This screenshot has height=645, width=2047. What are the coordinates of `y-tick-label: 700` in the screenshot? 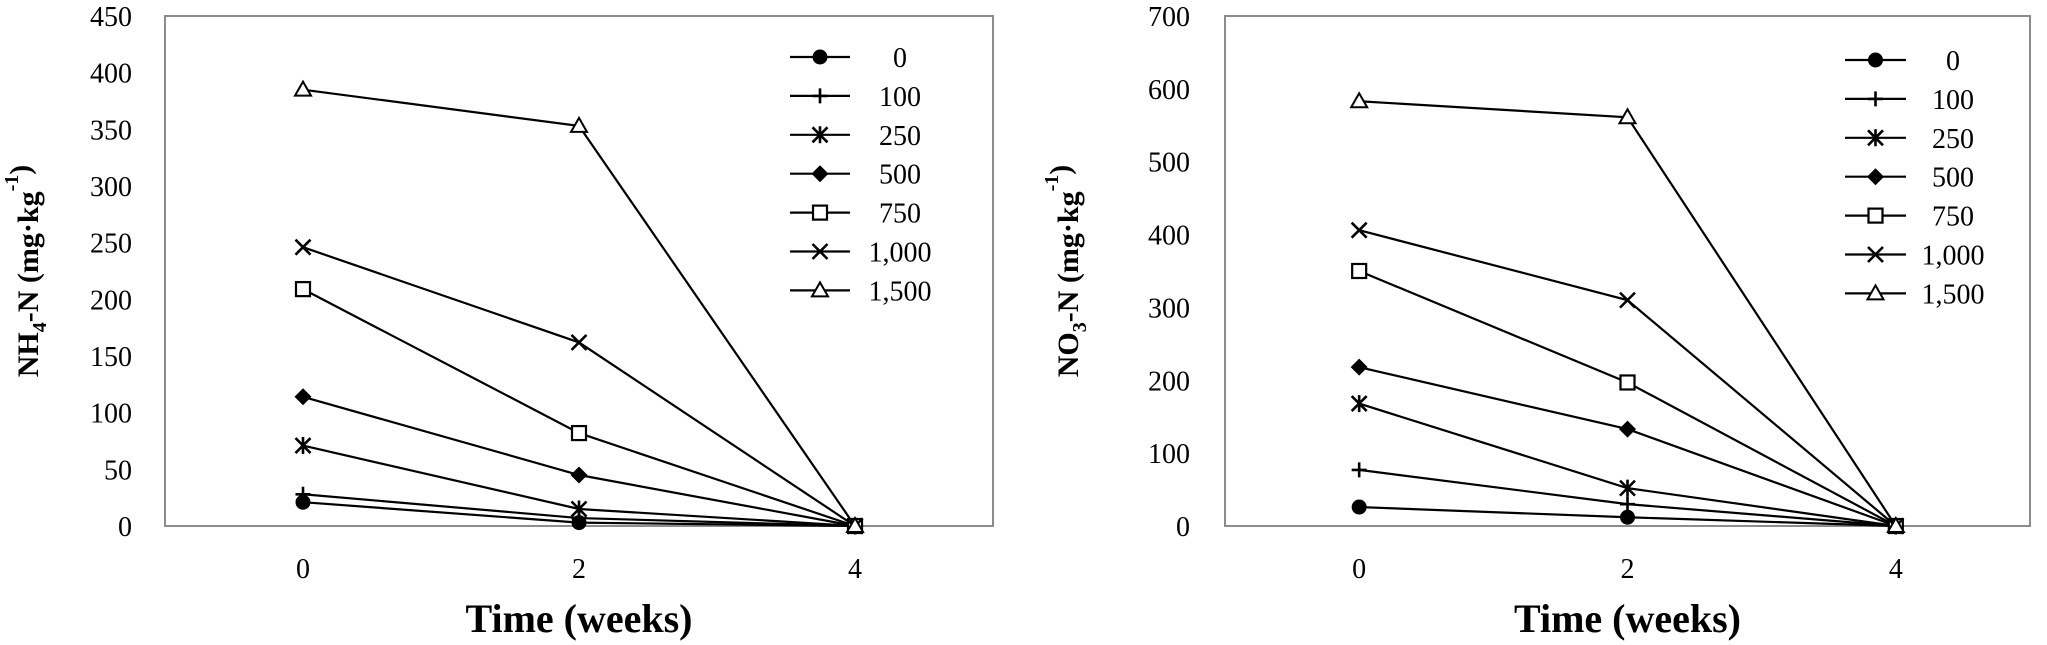 It's located at (1169, 17).